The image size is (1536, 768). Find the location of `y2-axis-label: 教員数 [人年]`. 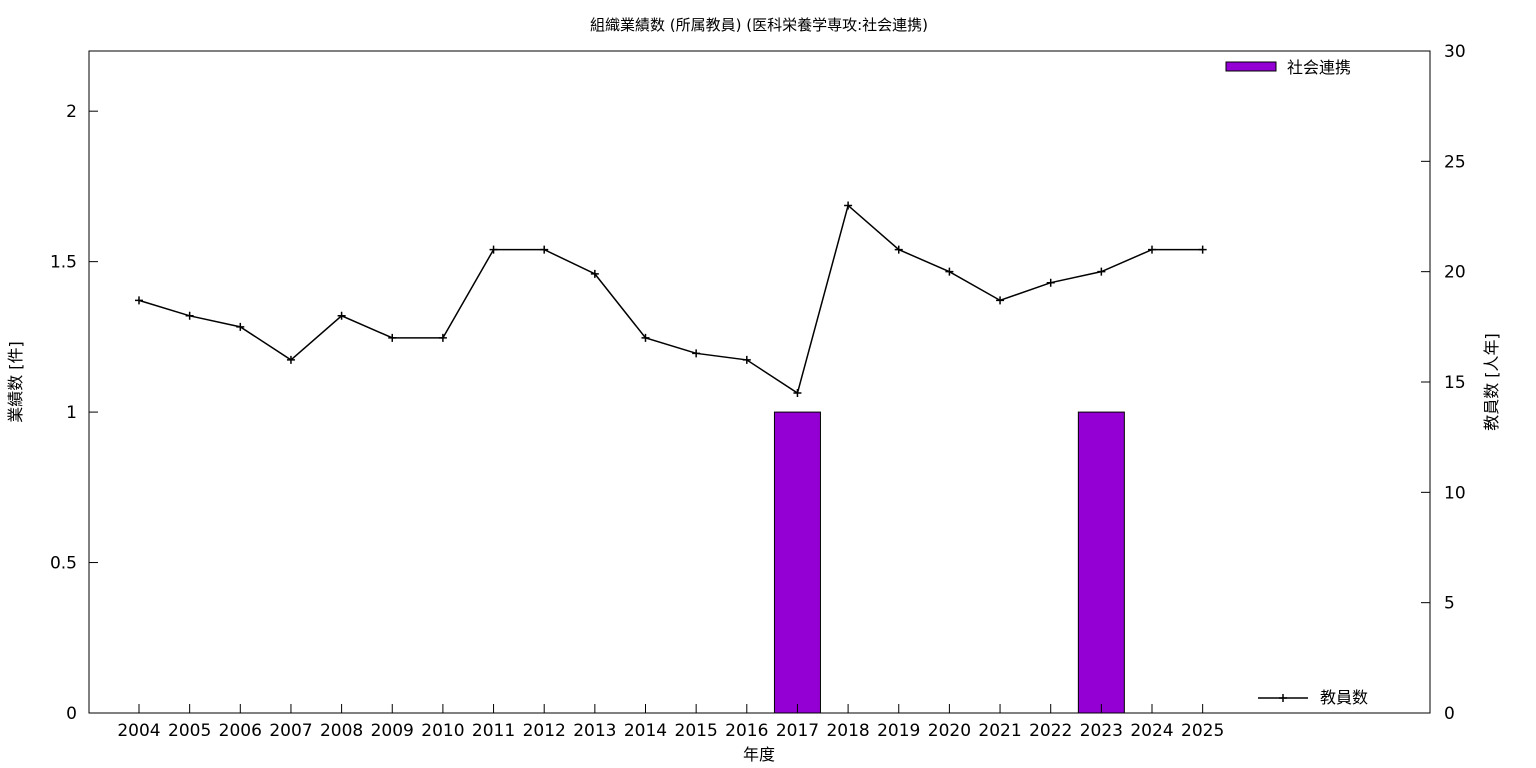

y2-axis-label: 教員数 [人年] is located at coordinates (1491, 382).